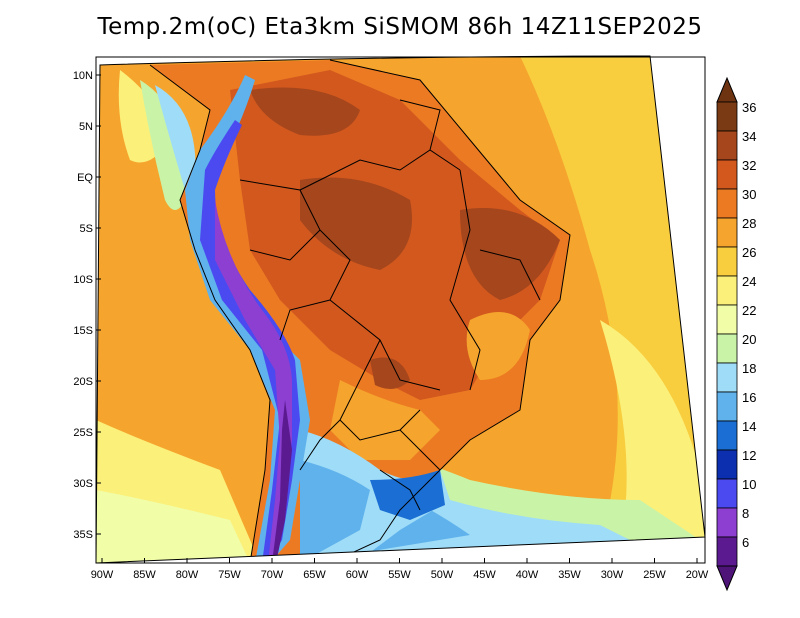  What do you see at coordinates (527, 575) in the screenshot?
I see `lon-tick-label: 40W` at bounding box center [527, 575].